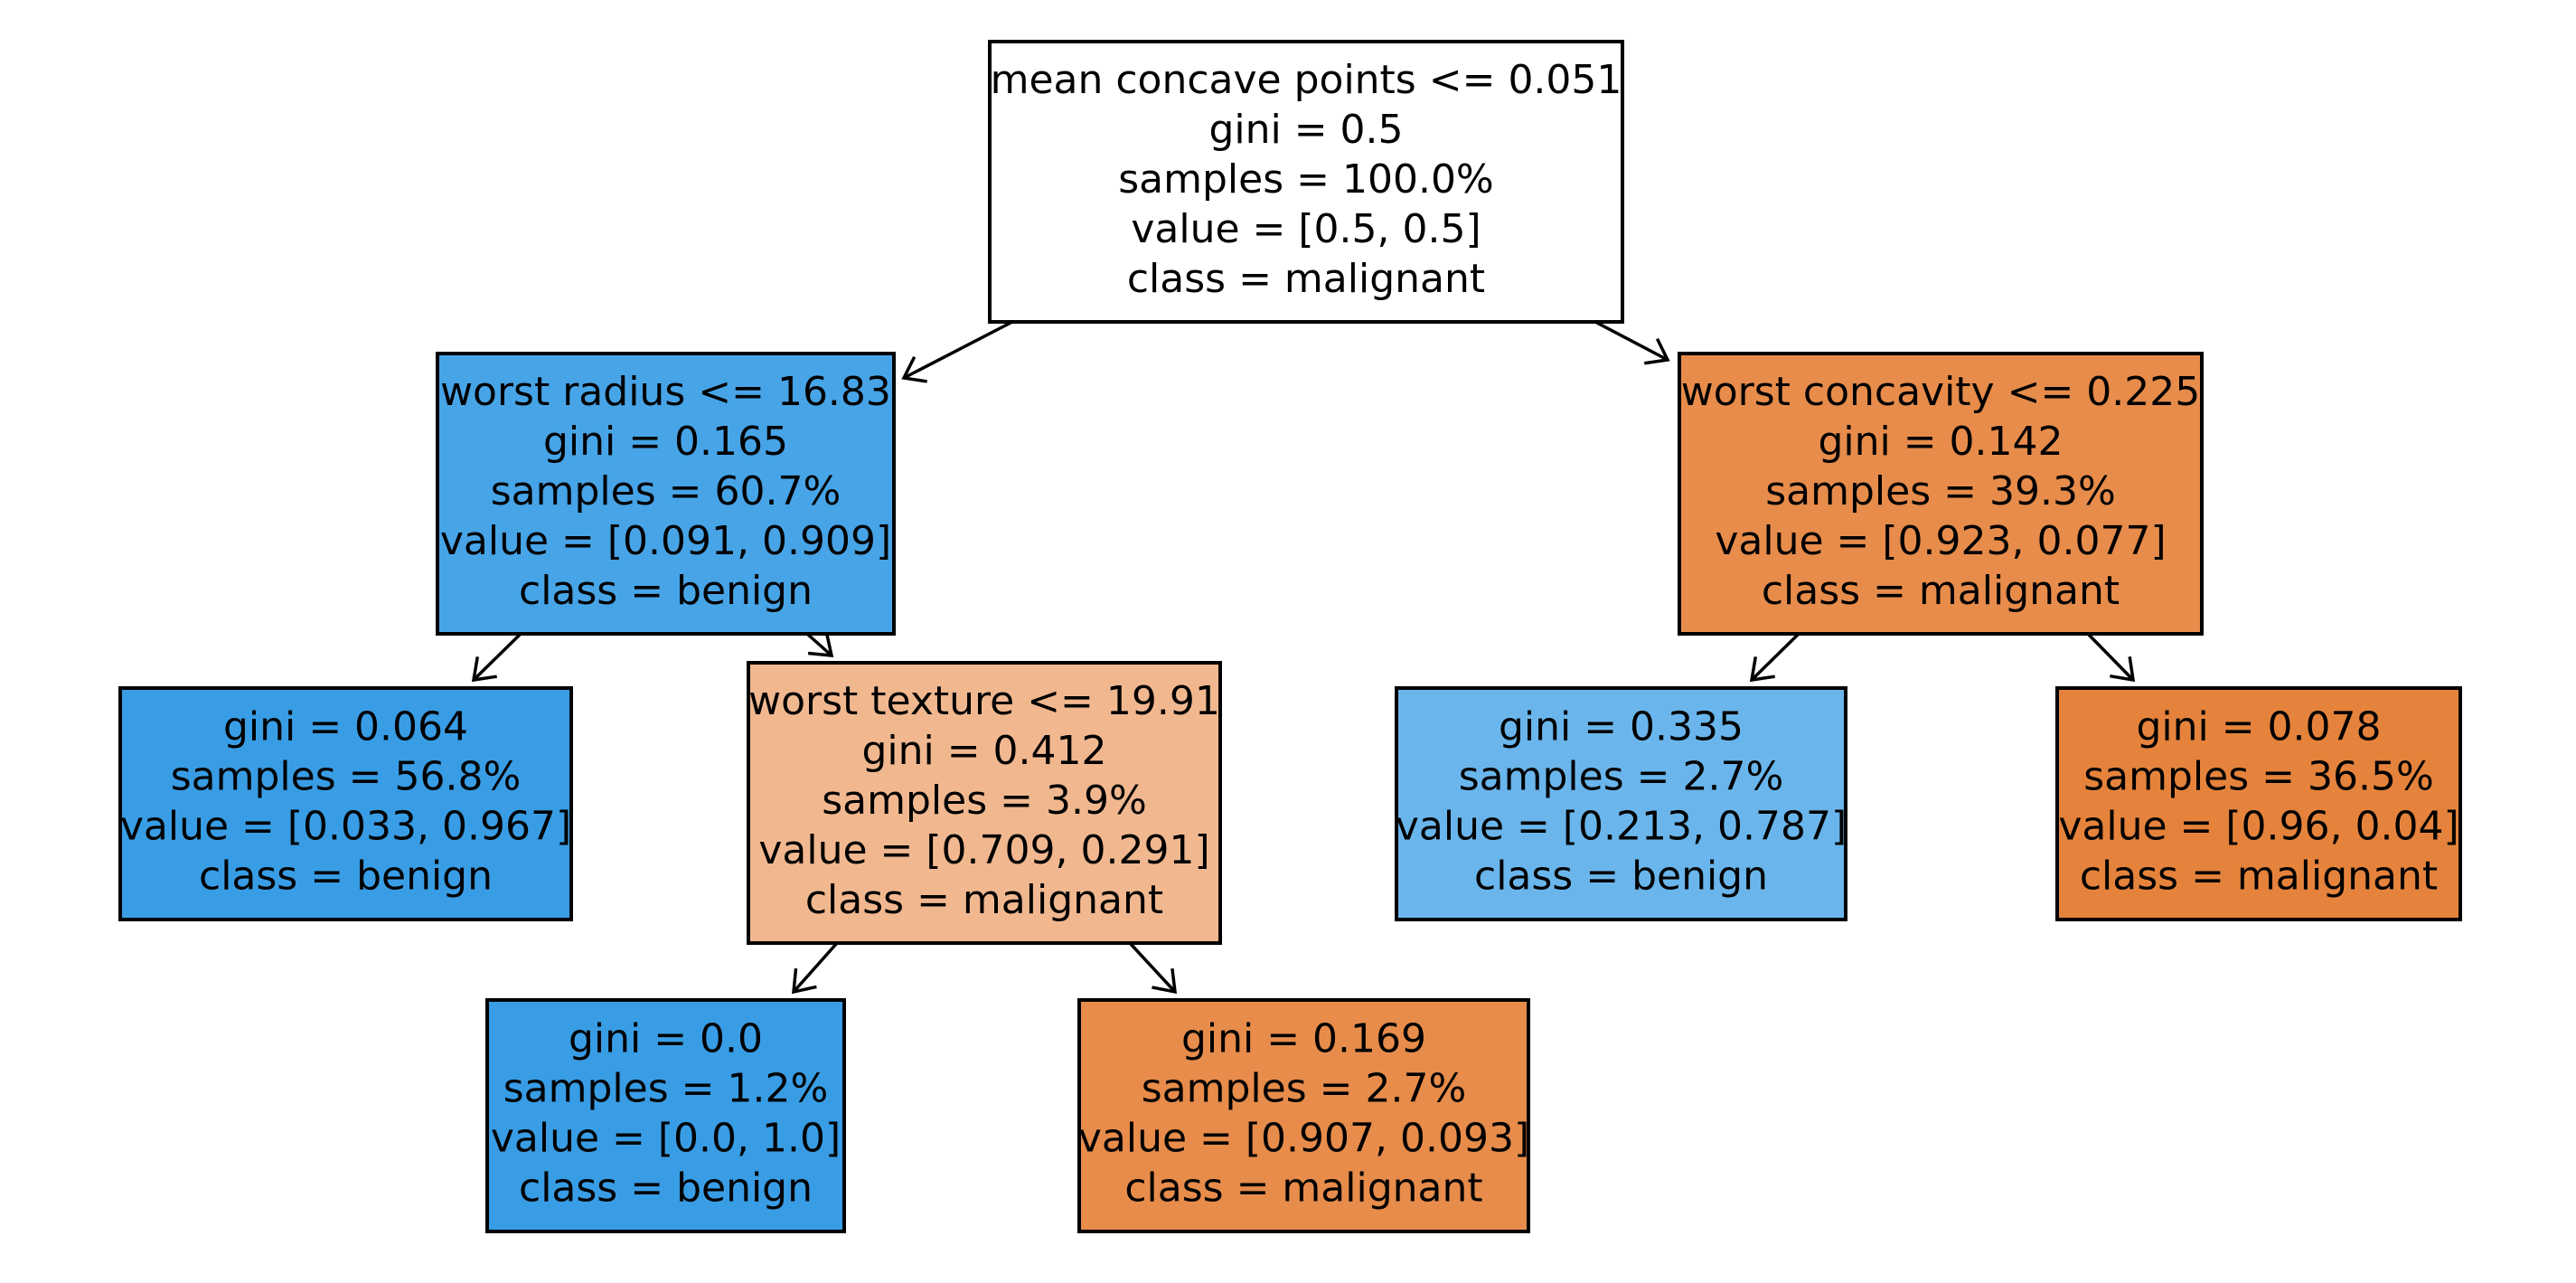  Describe the element at coordinates (347, 777) in the screenshot. I see `node-text-line: samples = 56.8%` at that location.